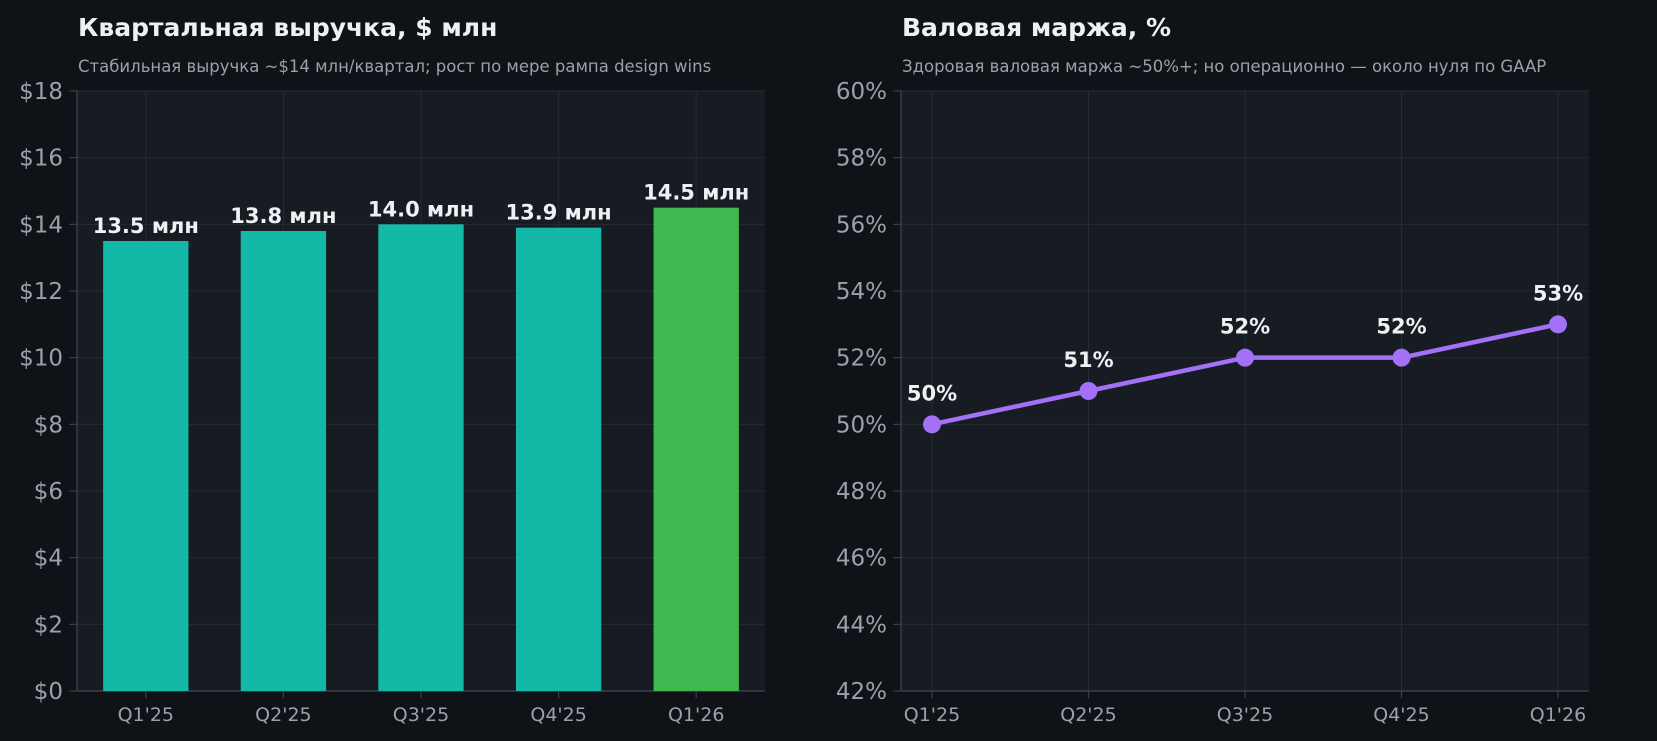  What do you see at coordinates (1558, 293) in the screenshot?
I see `margin-data-label: 53%` at bounding box center [1558, 293].